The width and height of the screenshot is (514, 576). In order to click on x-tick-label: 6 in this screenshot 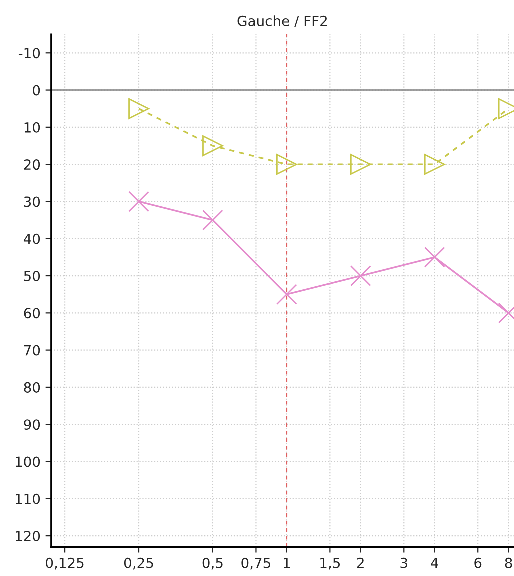, I will do `click(478, 563)`.